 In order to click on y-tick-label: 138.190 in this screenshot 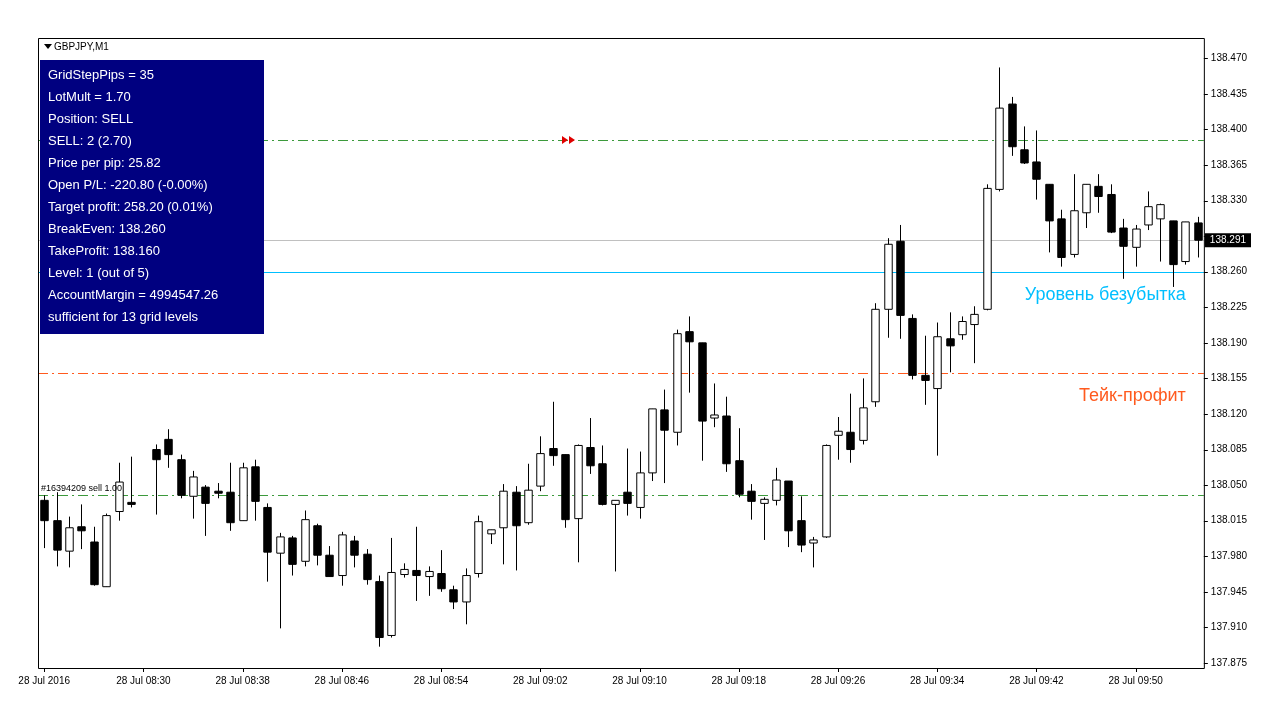, I will do `click(1229, 342)`.